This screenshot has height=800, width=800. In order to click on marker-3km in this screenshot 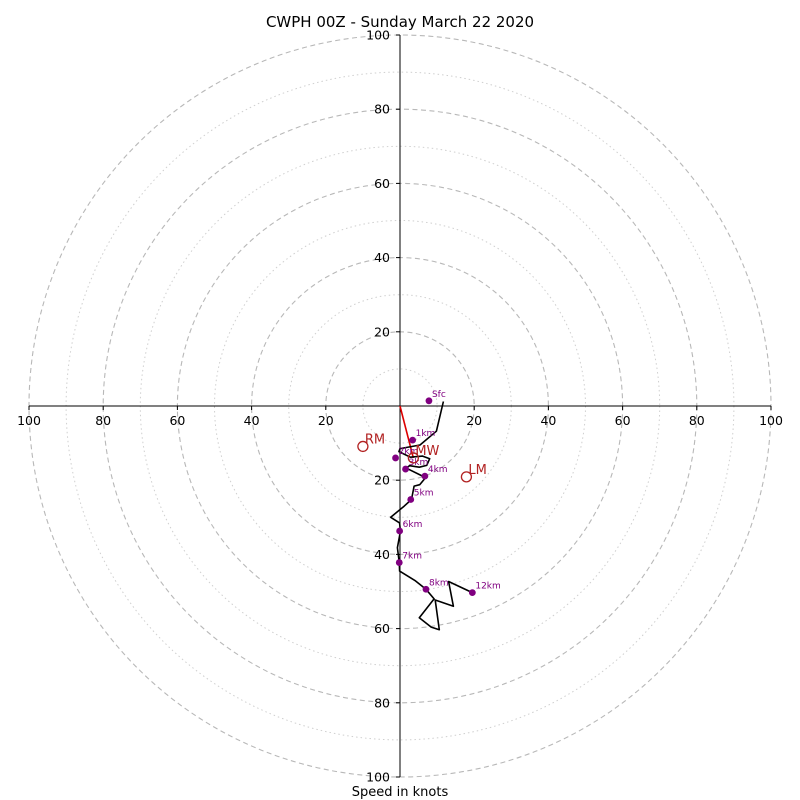, I will do `click(405, 469)`.